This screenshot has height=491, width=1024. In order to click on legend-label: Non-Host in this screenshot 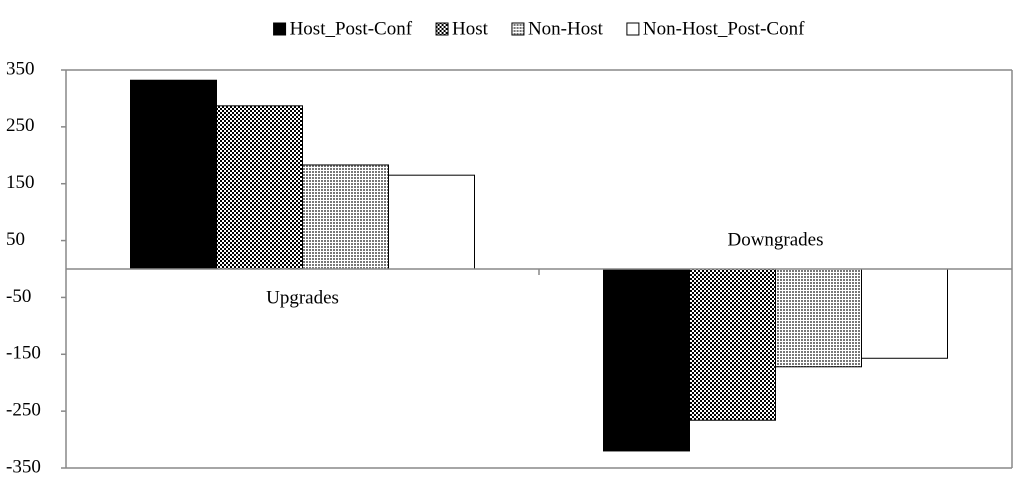, I will do `click(566, 28)`.